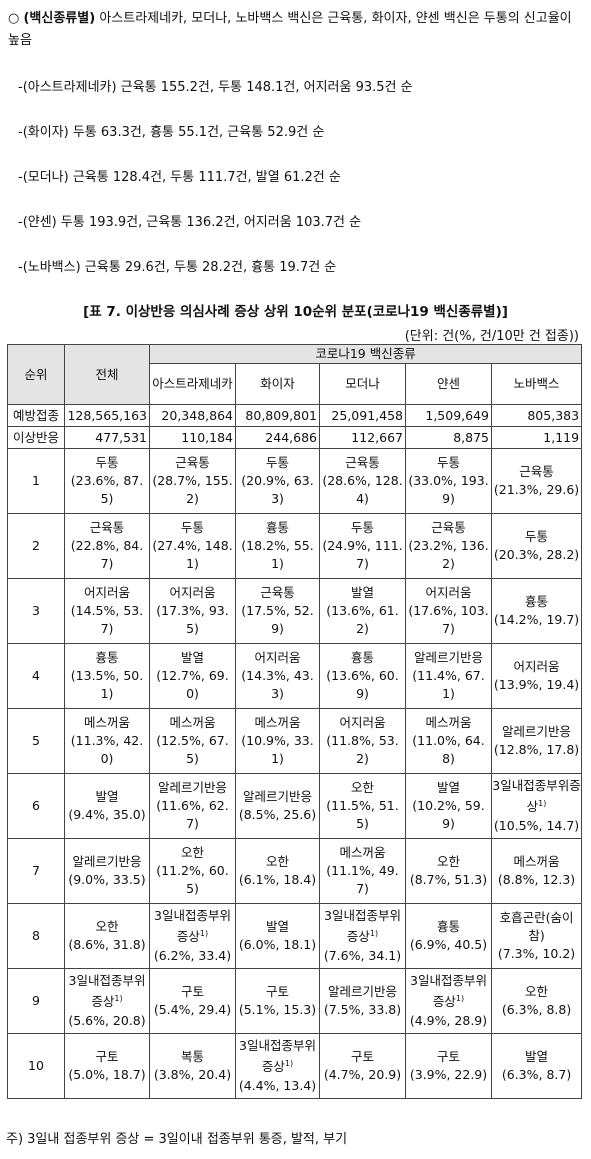 This screenshot has height=1159, width=591. I want to click on symptom-stats: (6.2%, 33.4), so click(192, 955).